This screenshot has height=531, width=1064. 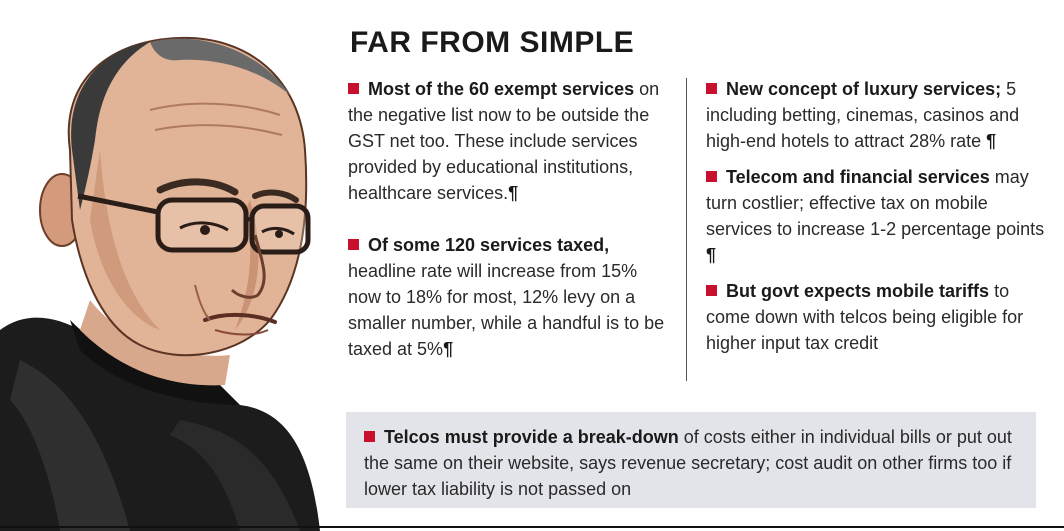 I want to click on headline: FAR FROM SIMPLE, so click(x=492, y=42).